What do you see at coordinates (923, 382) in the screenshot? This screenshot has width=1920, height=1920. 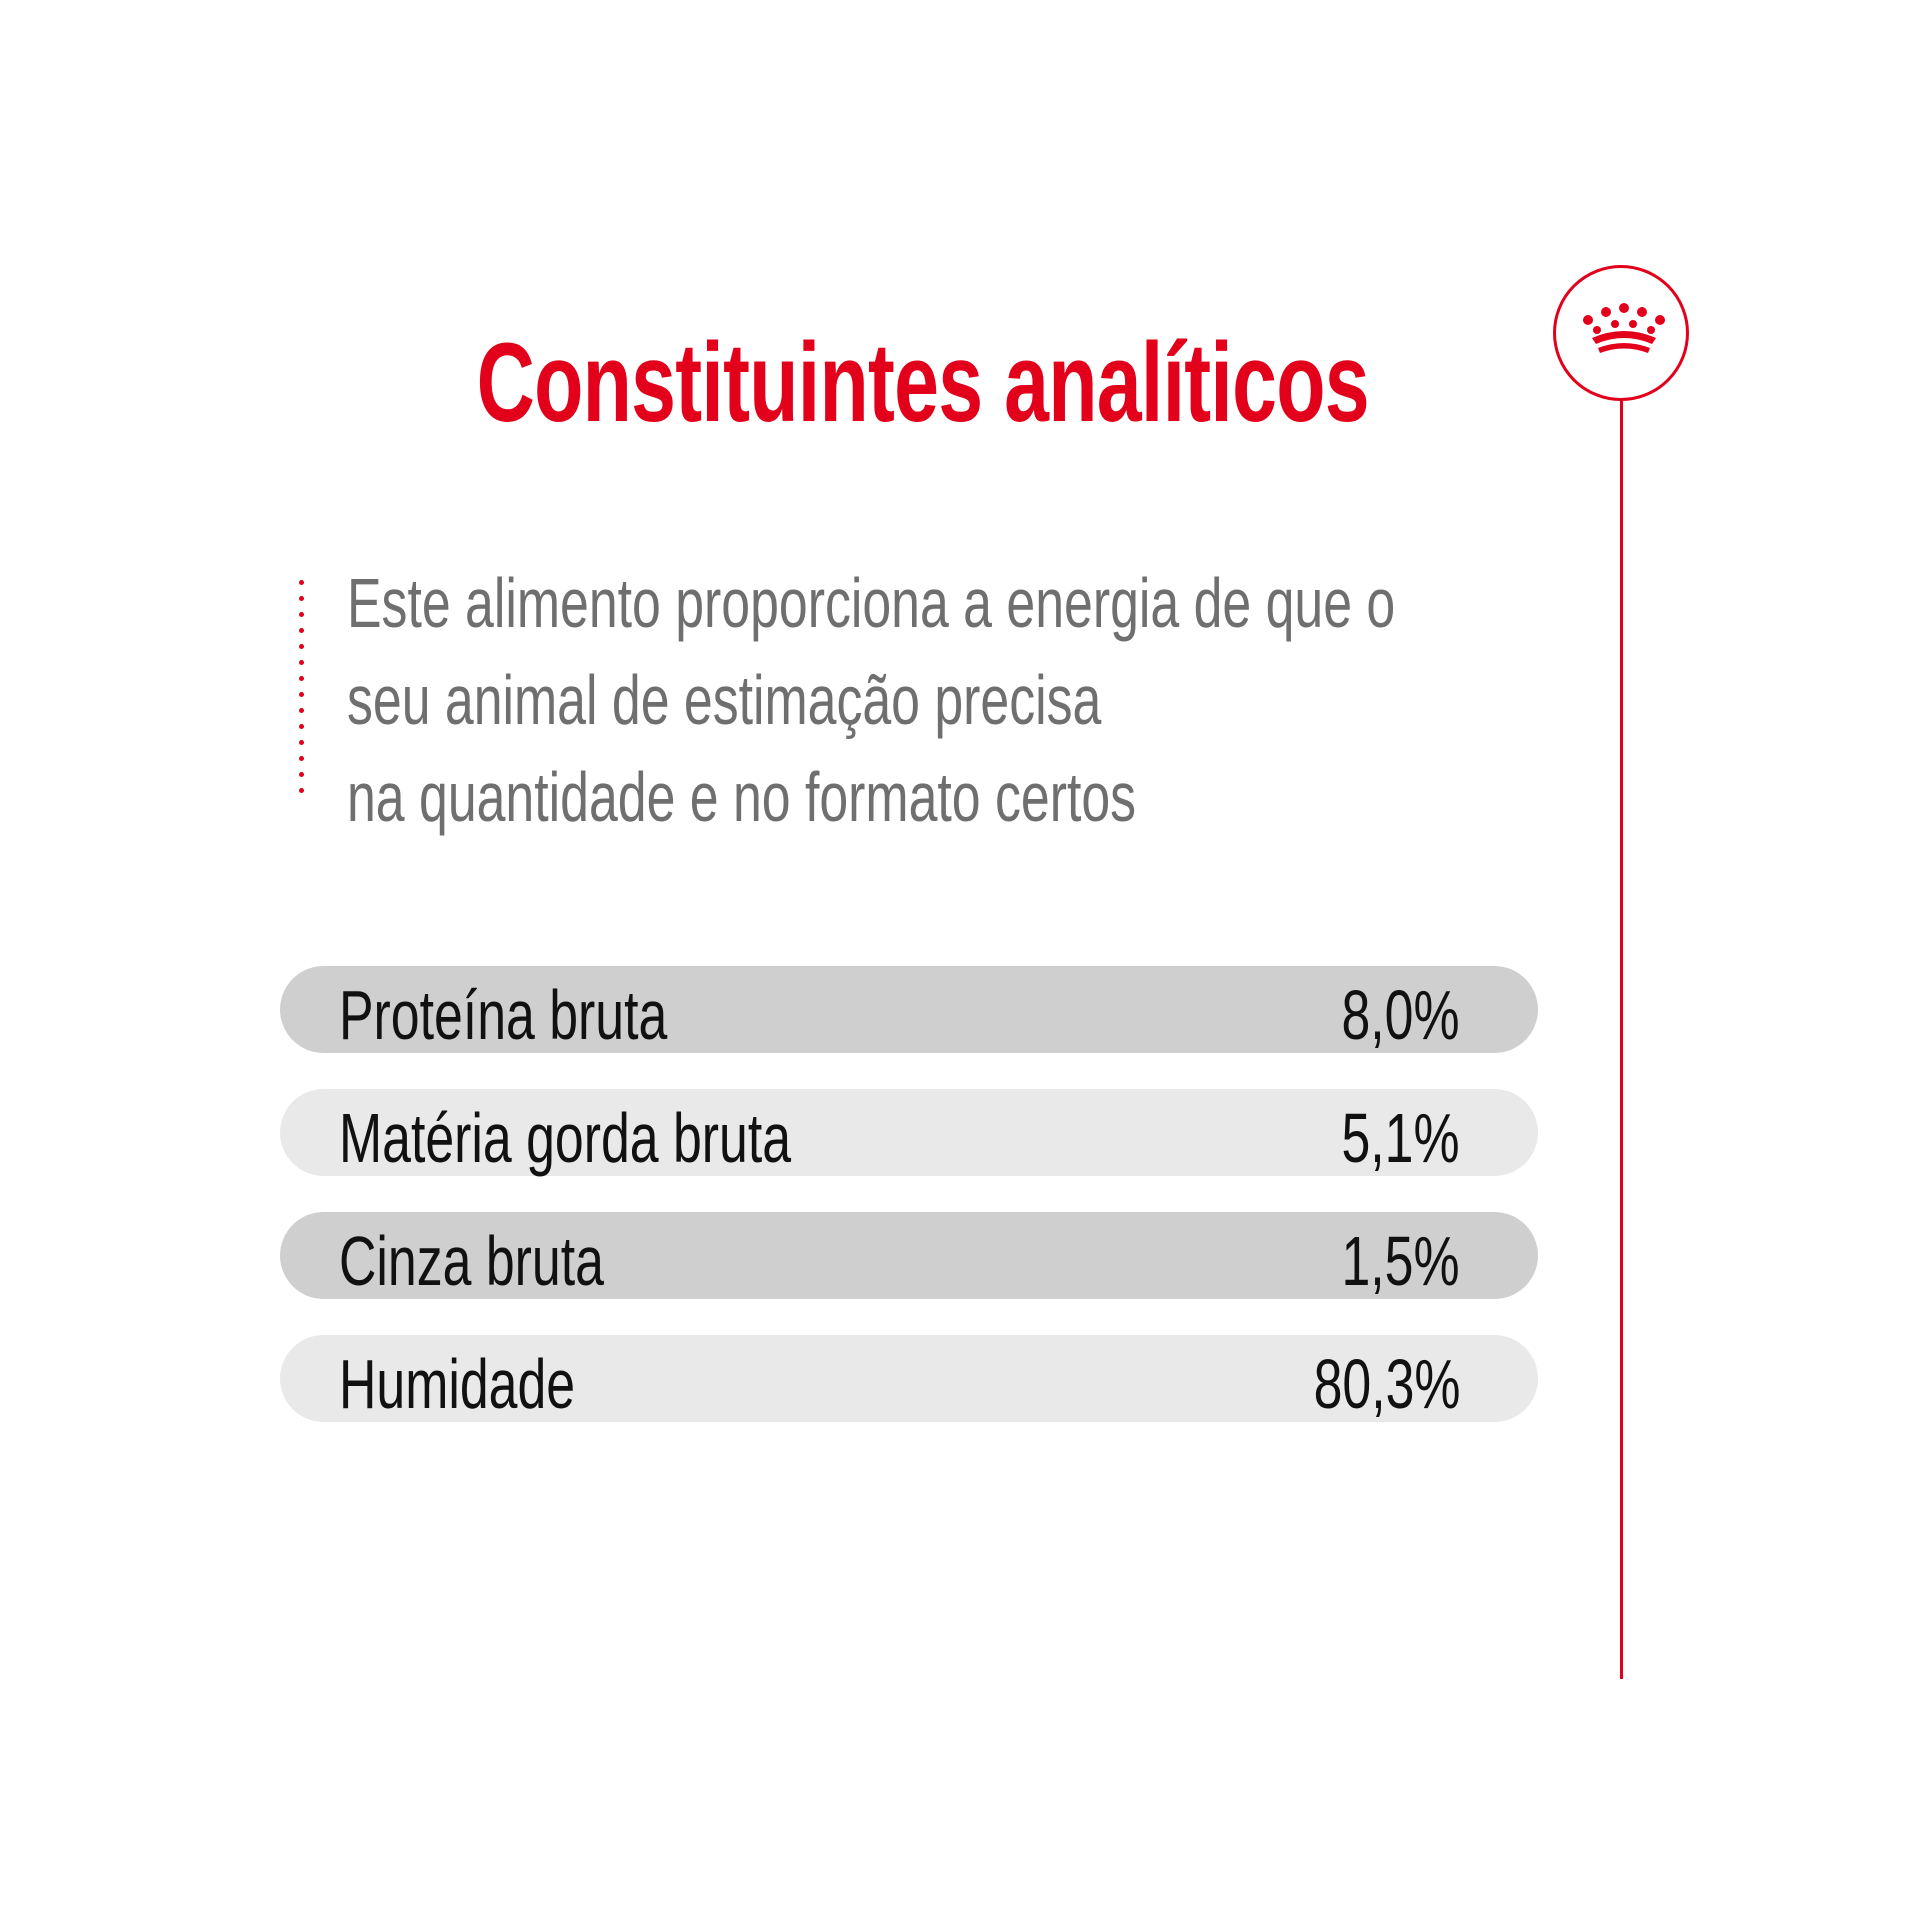 I see `page-title: Constituintes analíticos` at bounding box center [923, 382].